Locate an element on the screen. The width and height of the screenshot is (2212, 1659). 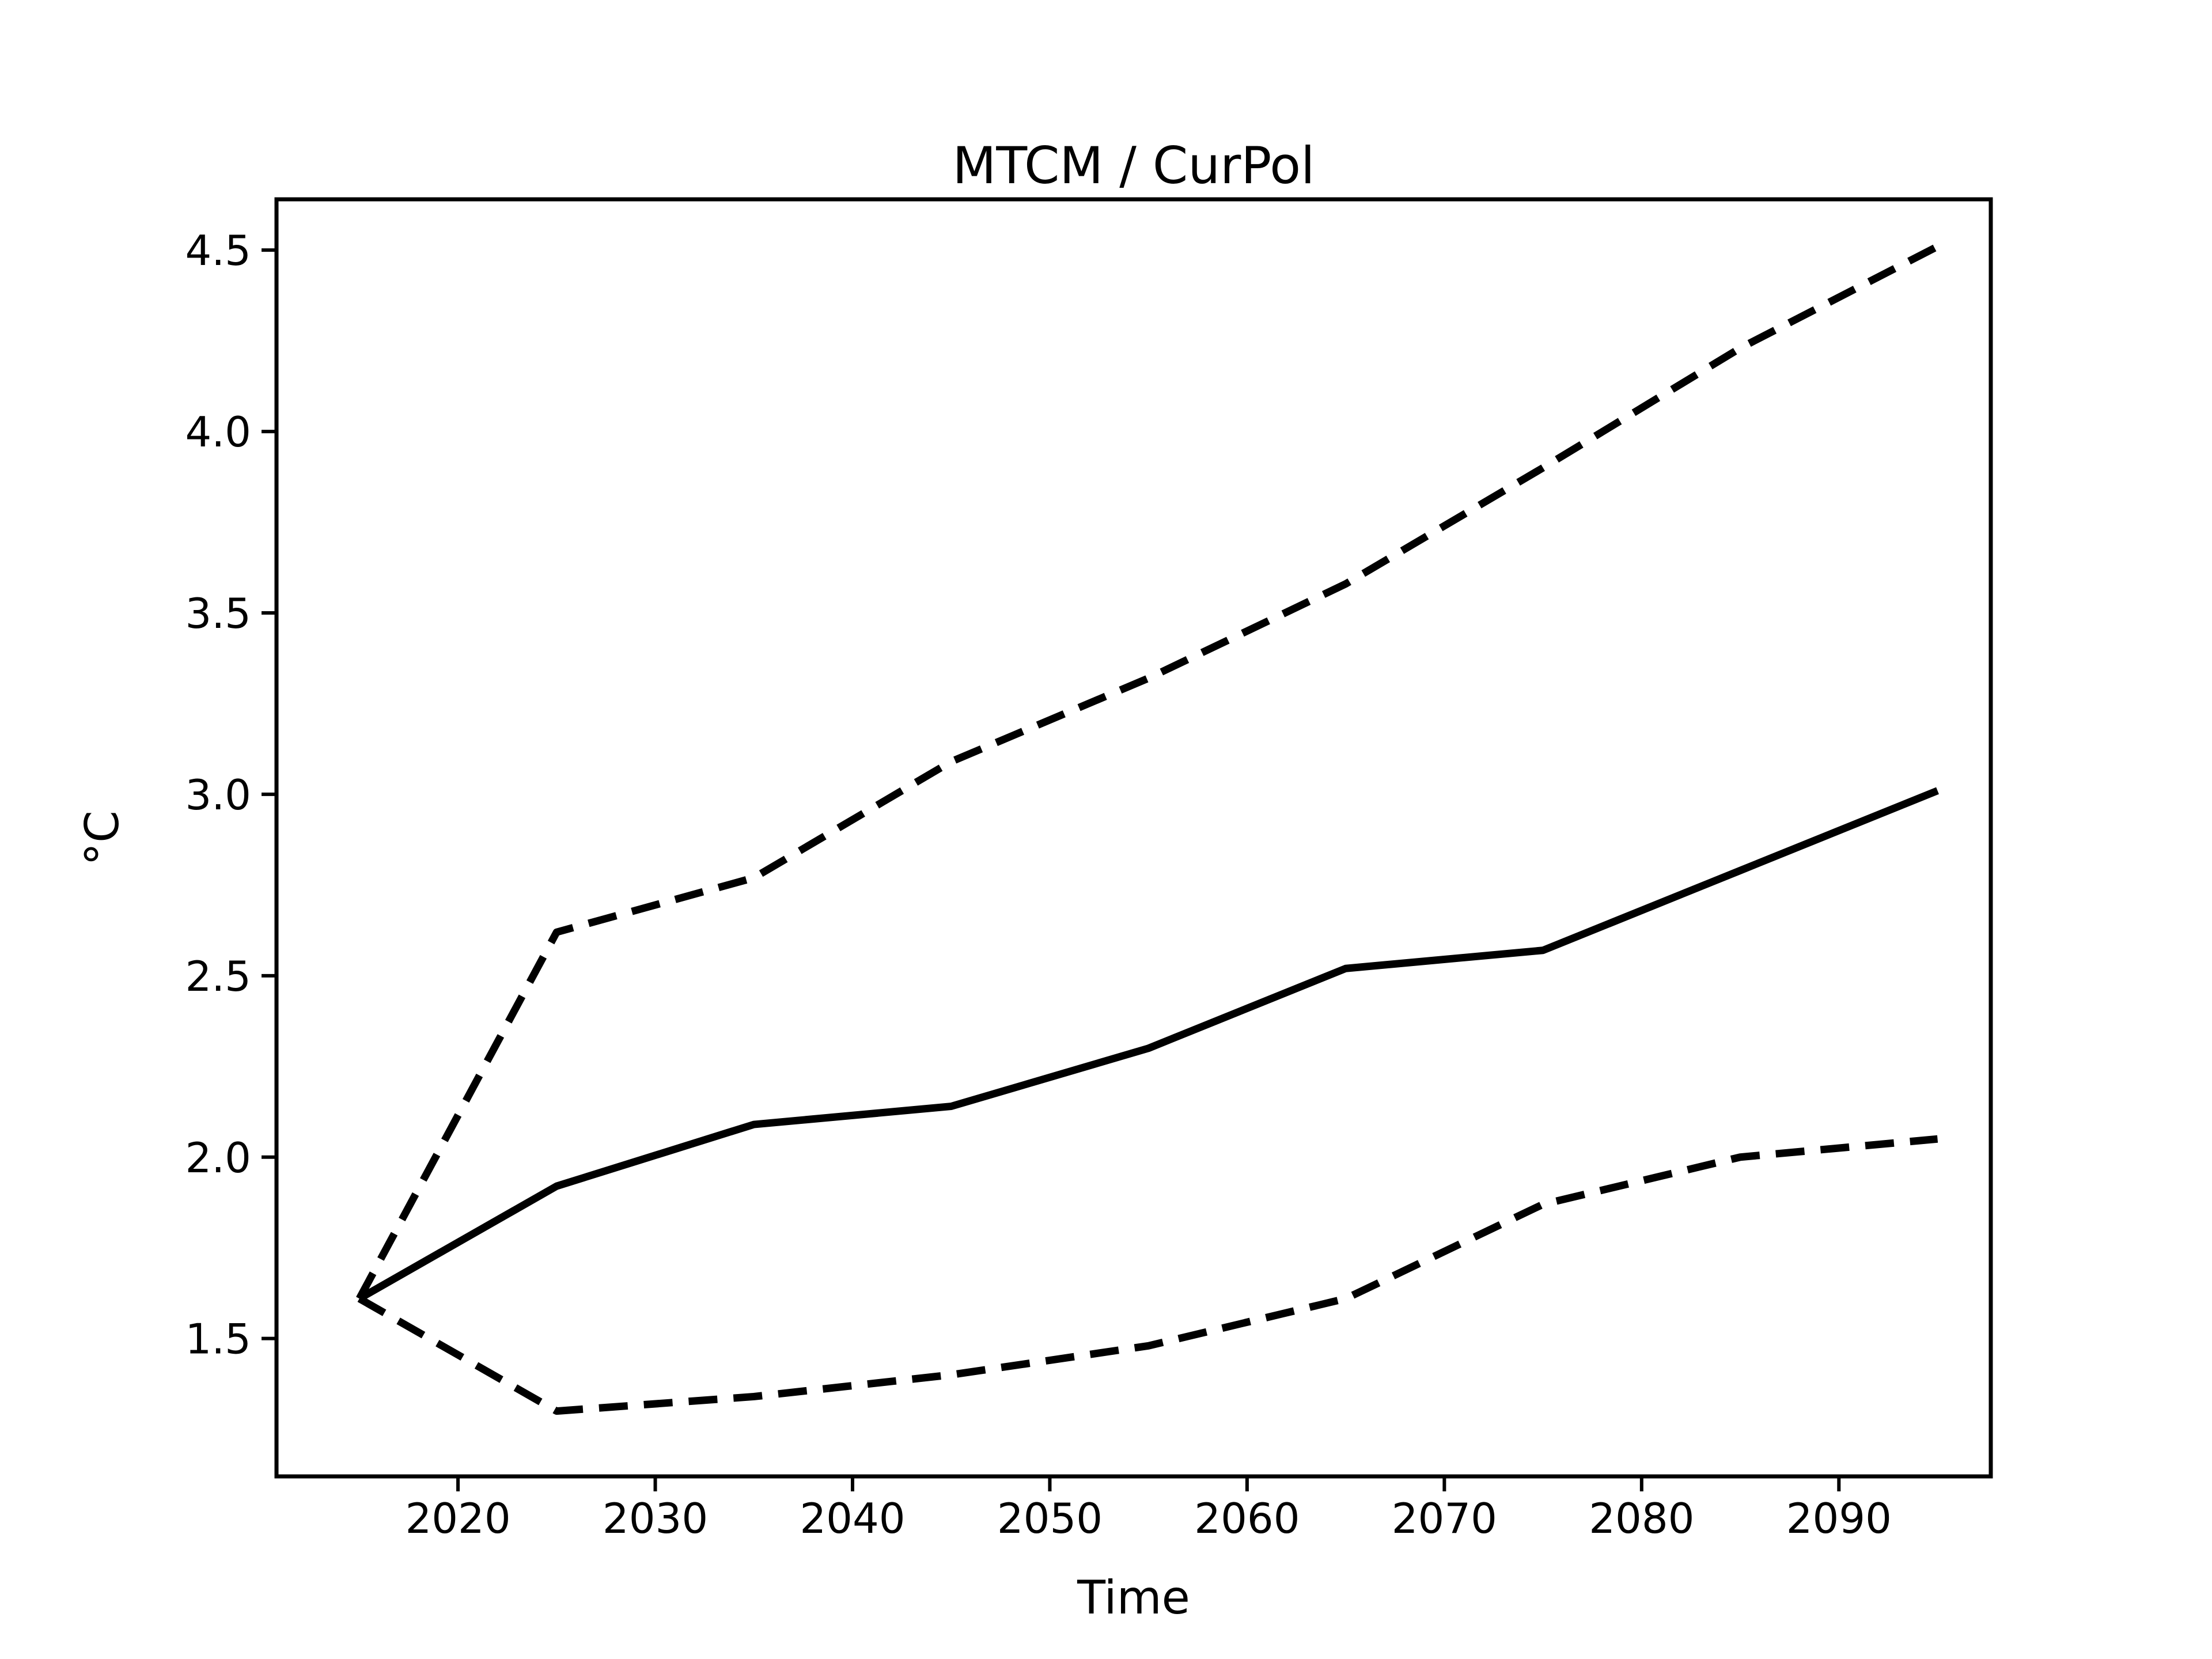
x-tick-label: 2090 is located at coordinates (1839, 1518).